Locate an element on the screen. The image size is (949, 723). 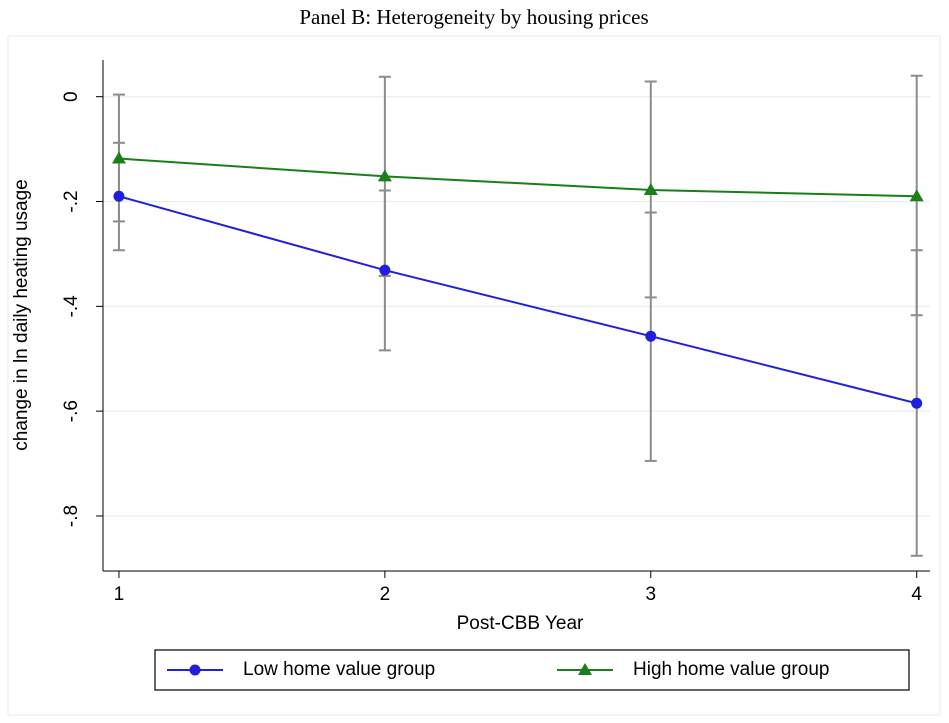
x-tick-label: 1 is located at coordinates (119, 594).